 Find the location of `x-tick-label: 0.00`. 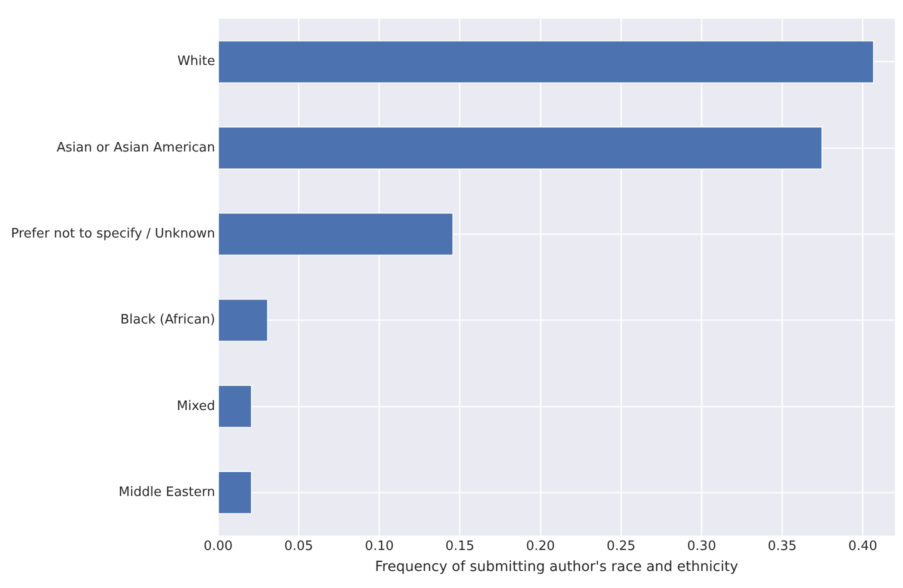

x-tick-label: 0.00 is located at coordinates (218, 546).